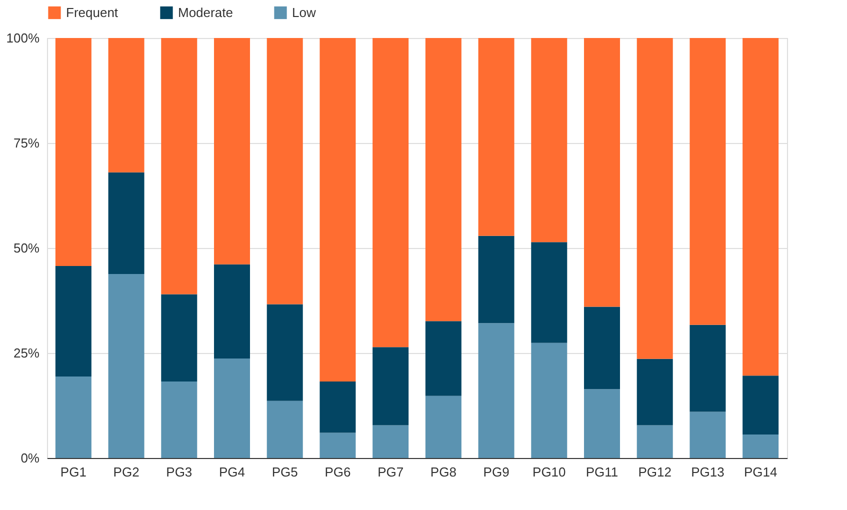  Describe the element at coordinates (655, 472) in the screenshot. I see `x-tick-label: PG12` at that location.